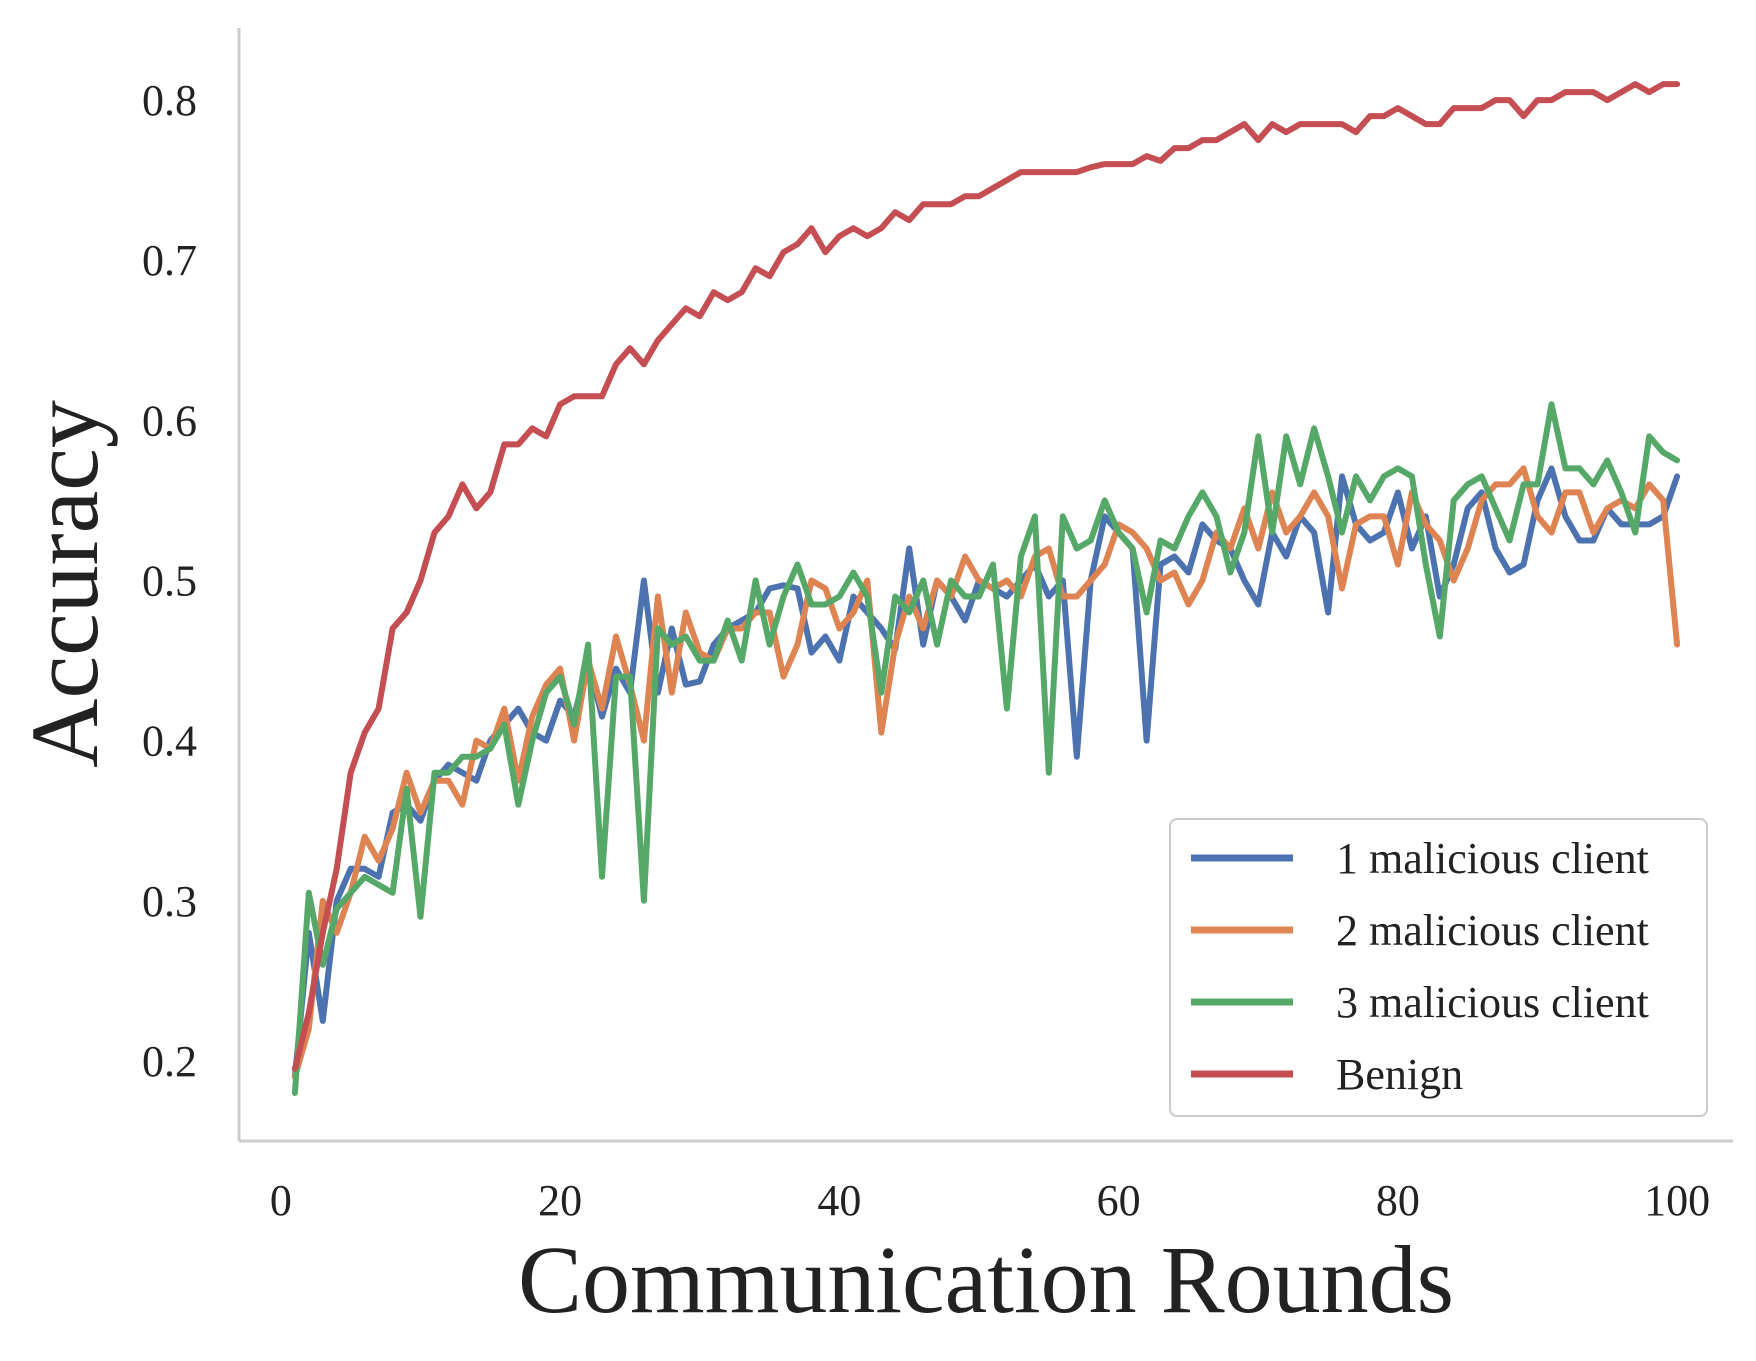 Image resolution: width=1756 pixels, height=1361 pixels. What do you see at coordinates (169, 100) in the screenshot?
I see `y-tick-label: 0.8` at bounding box center [169, 100].